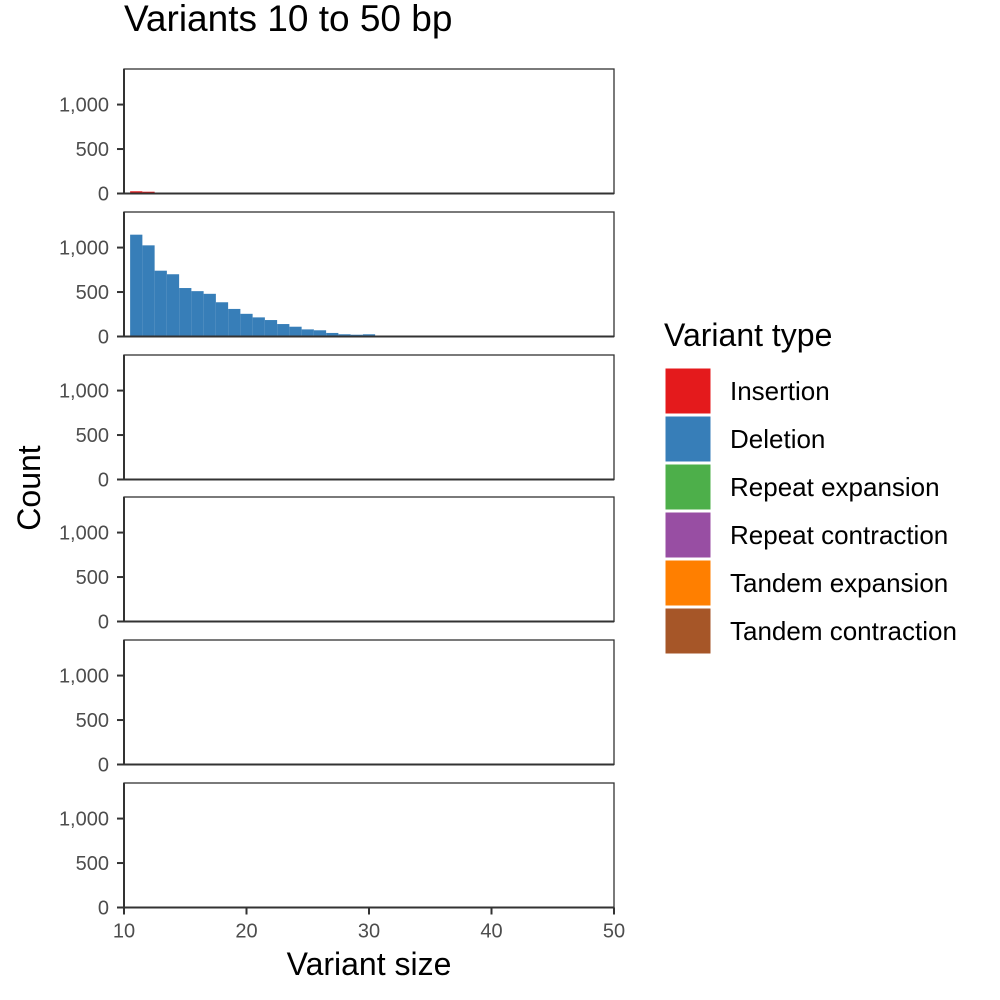 The width and height of the screenshot is (1000, 1000). I want to click on legend-label: Tandem expansion, so click(839, 583).